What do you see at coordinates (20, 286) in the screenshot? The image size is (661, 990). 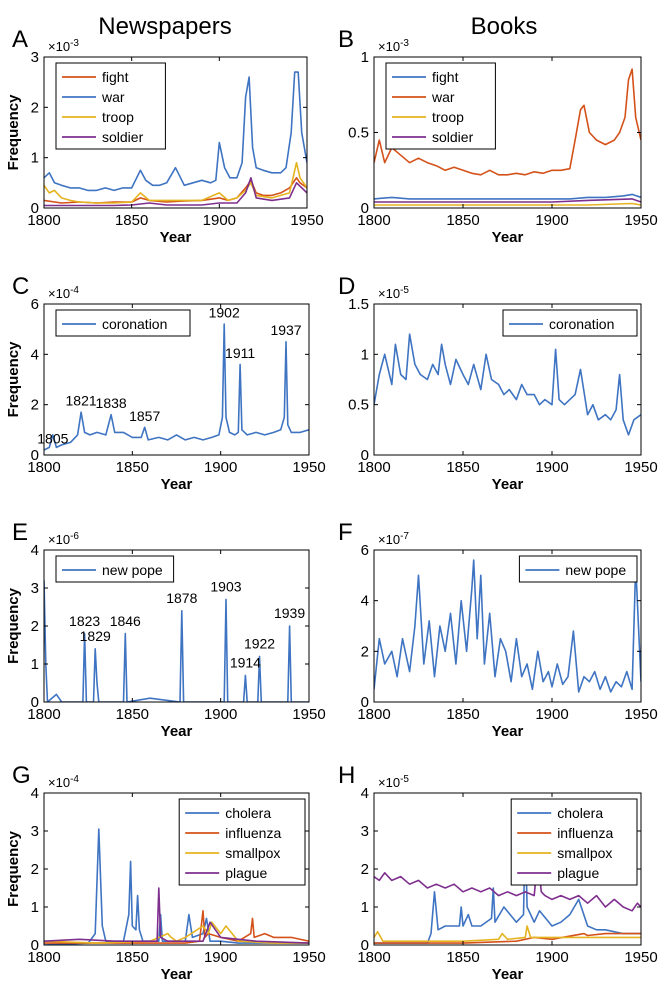 I see `panel-label: C` at bounding box center [20, 286].